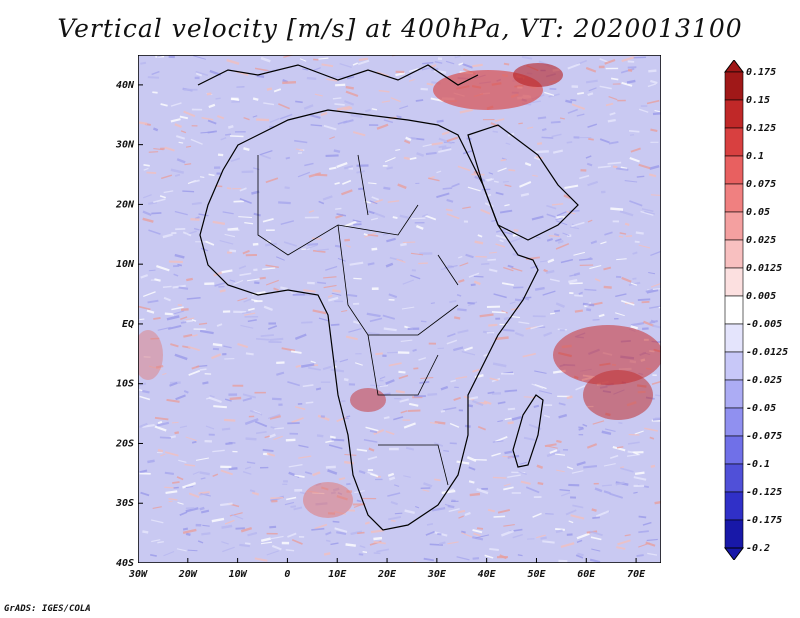 Image resolution: width=800 pixels, height=618 pixels. Describe the element at coordinates (523, 182) in the screenshot. I see `arabia-outline` at that location.